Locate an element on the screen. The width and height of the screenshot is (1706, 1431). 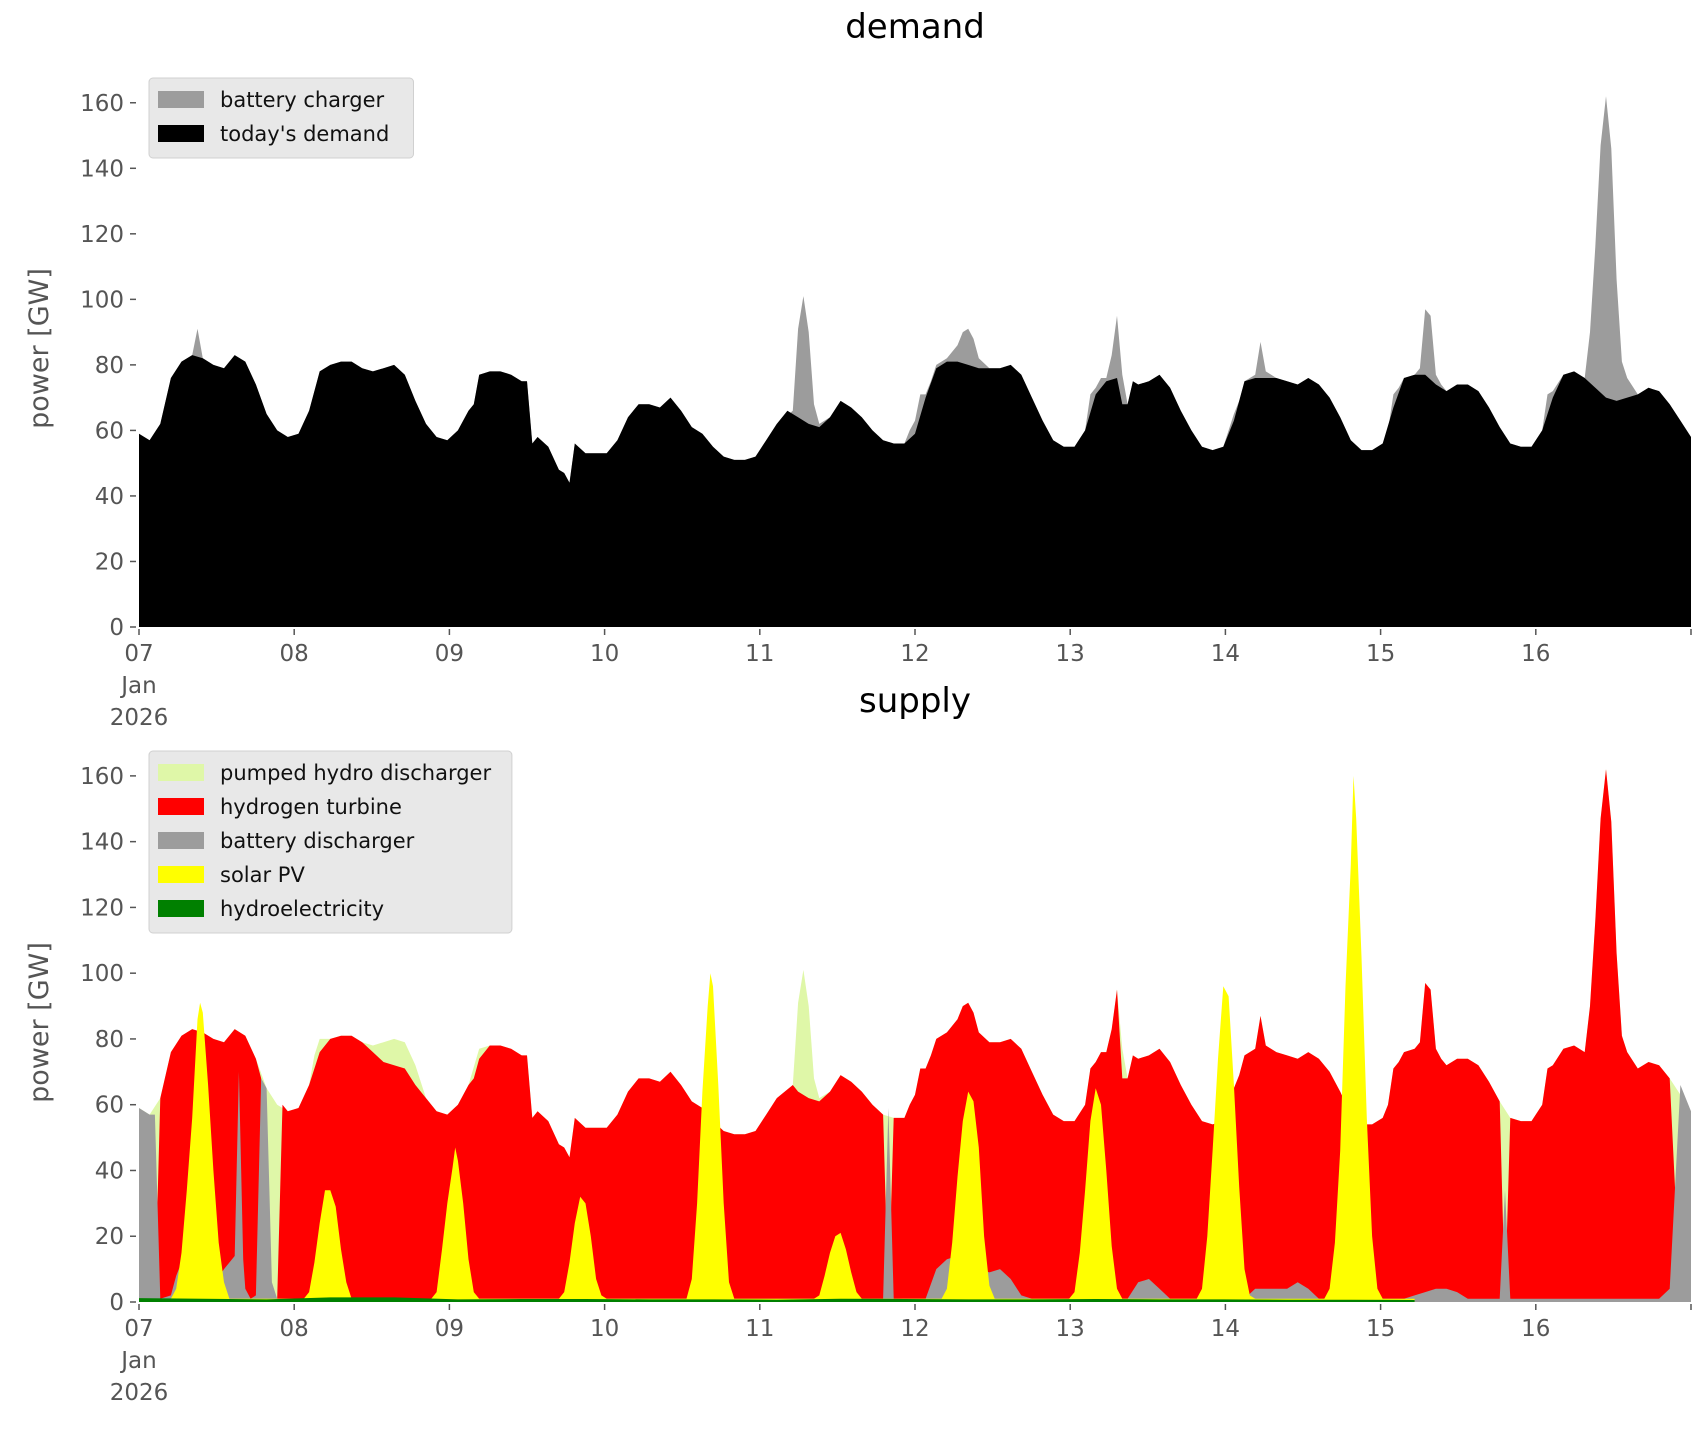
legend-label: hydroelectricity is located at coordinates (302, 909).